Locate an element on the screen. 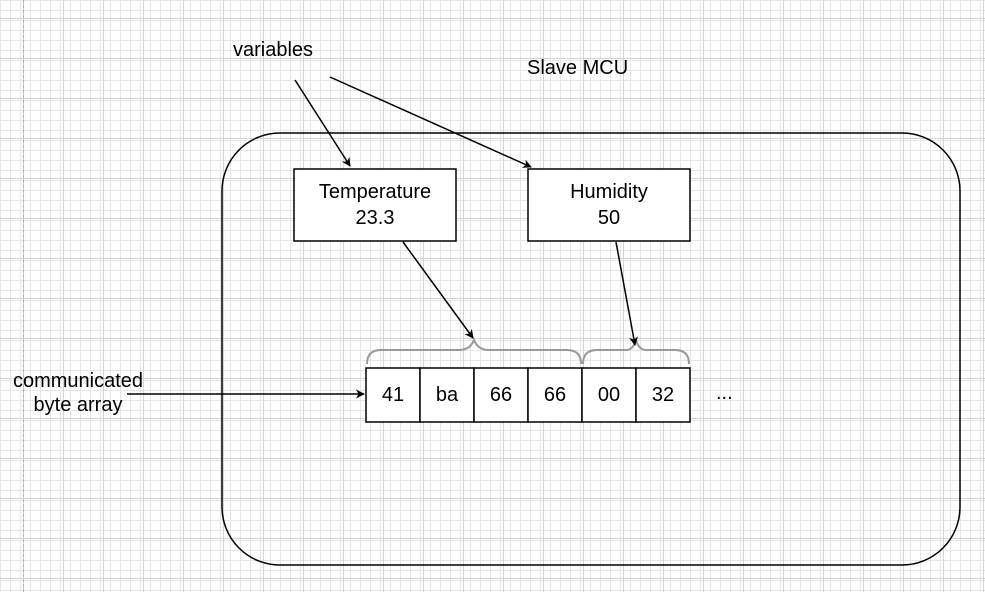 The height and width of the screenshot is (592, 985). byte-cell: 00 is located at coordinates (609, 394).